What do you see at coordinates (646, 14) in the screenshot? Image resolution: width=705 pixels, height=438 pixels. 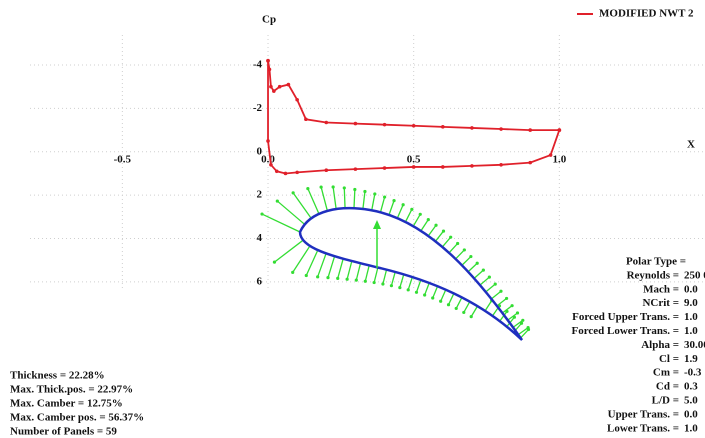 I see `legend-label: MODIFIED NWT 2` at bounding box center [646, 14].